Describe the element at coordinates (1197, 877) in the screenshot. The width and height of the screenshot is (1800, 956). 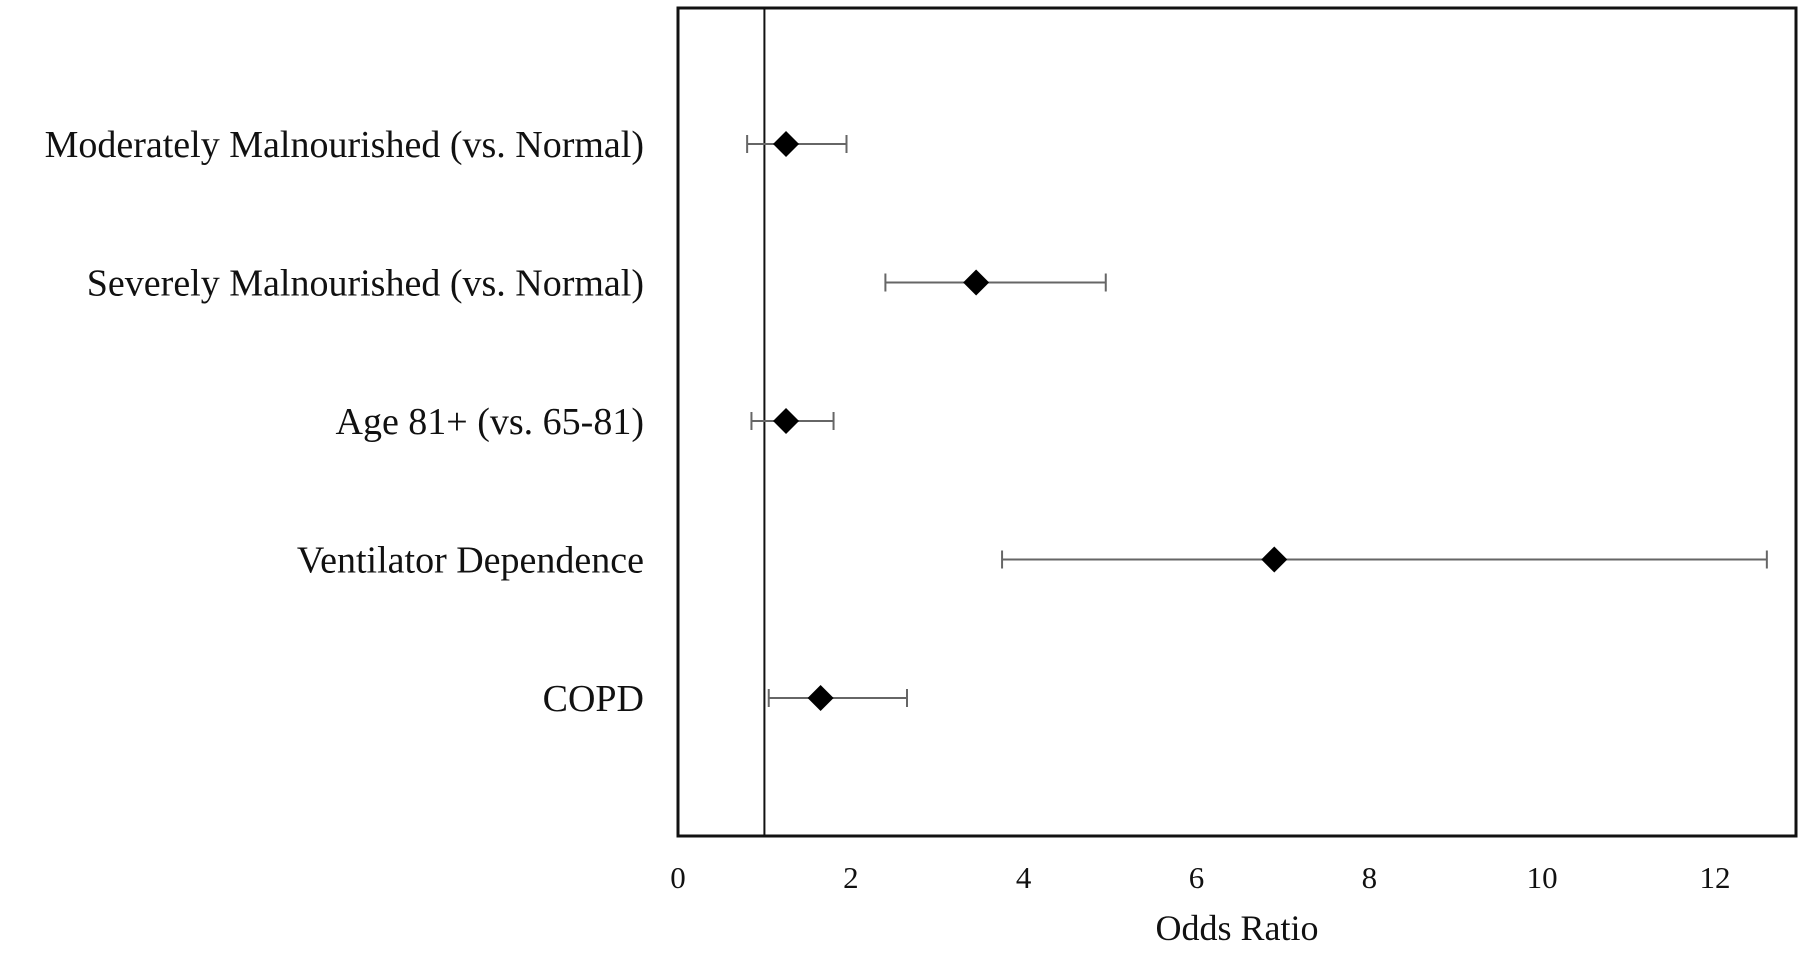
I see `x-tick-label: 6` at that location.